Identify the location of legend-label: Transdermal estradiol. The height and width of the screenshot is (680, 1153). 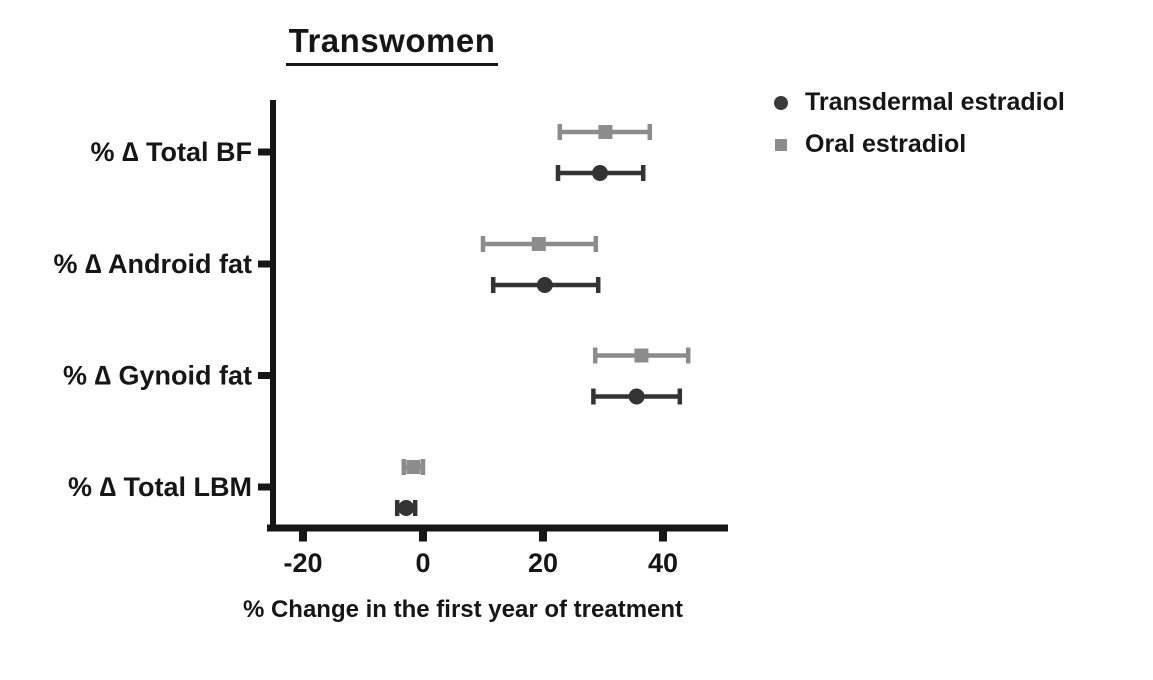
(935, 102).